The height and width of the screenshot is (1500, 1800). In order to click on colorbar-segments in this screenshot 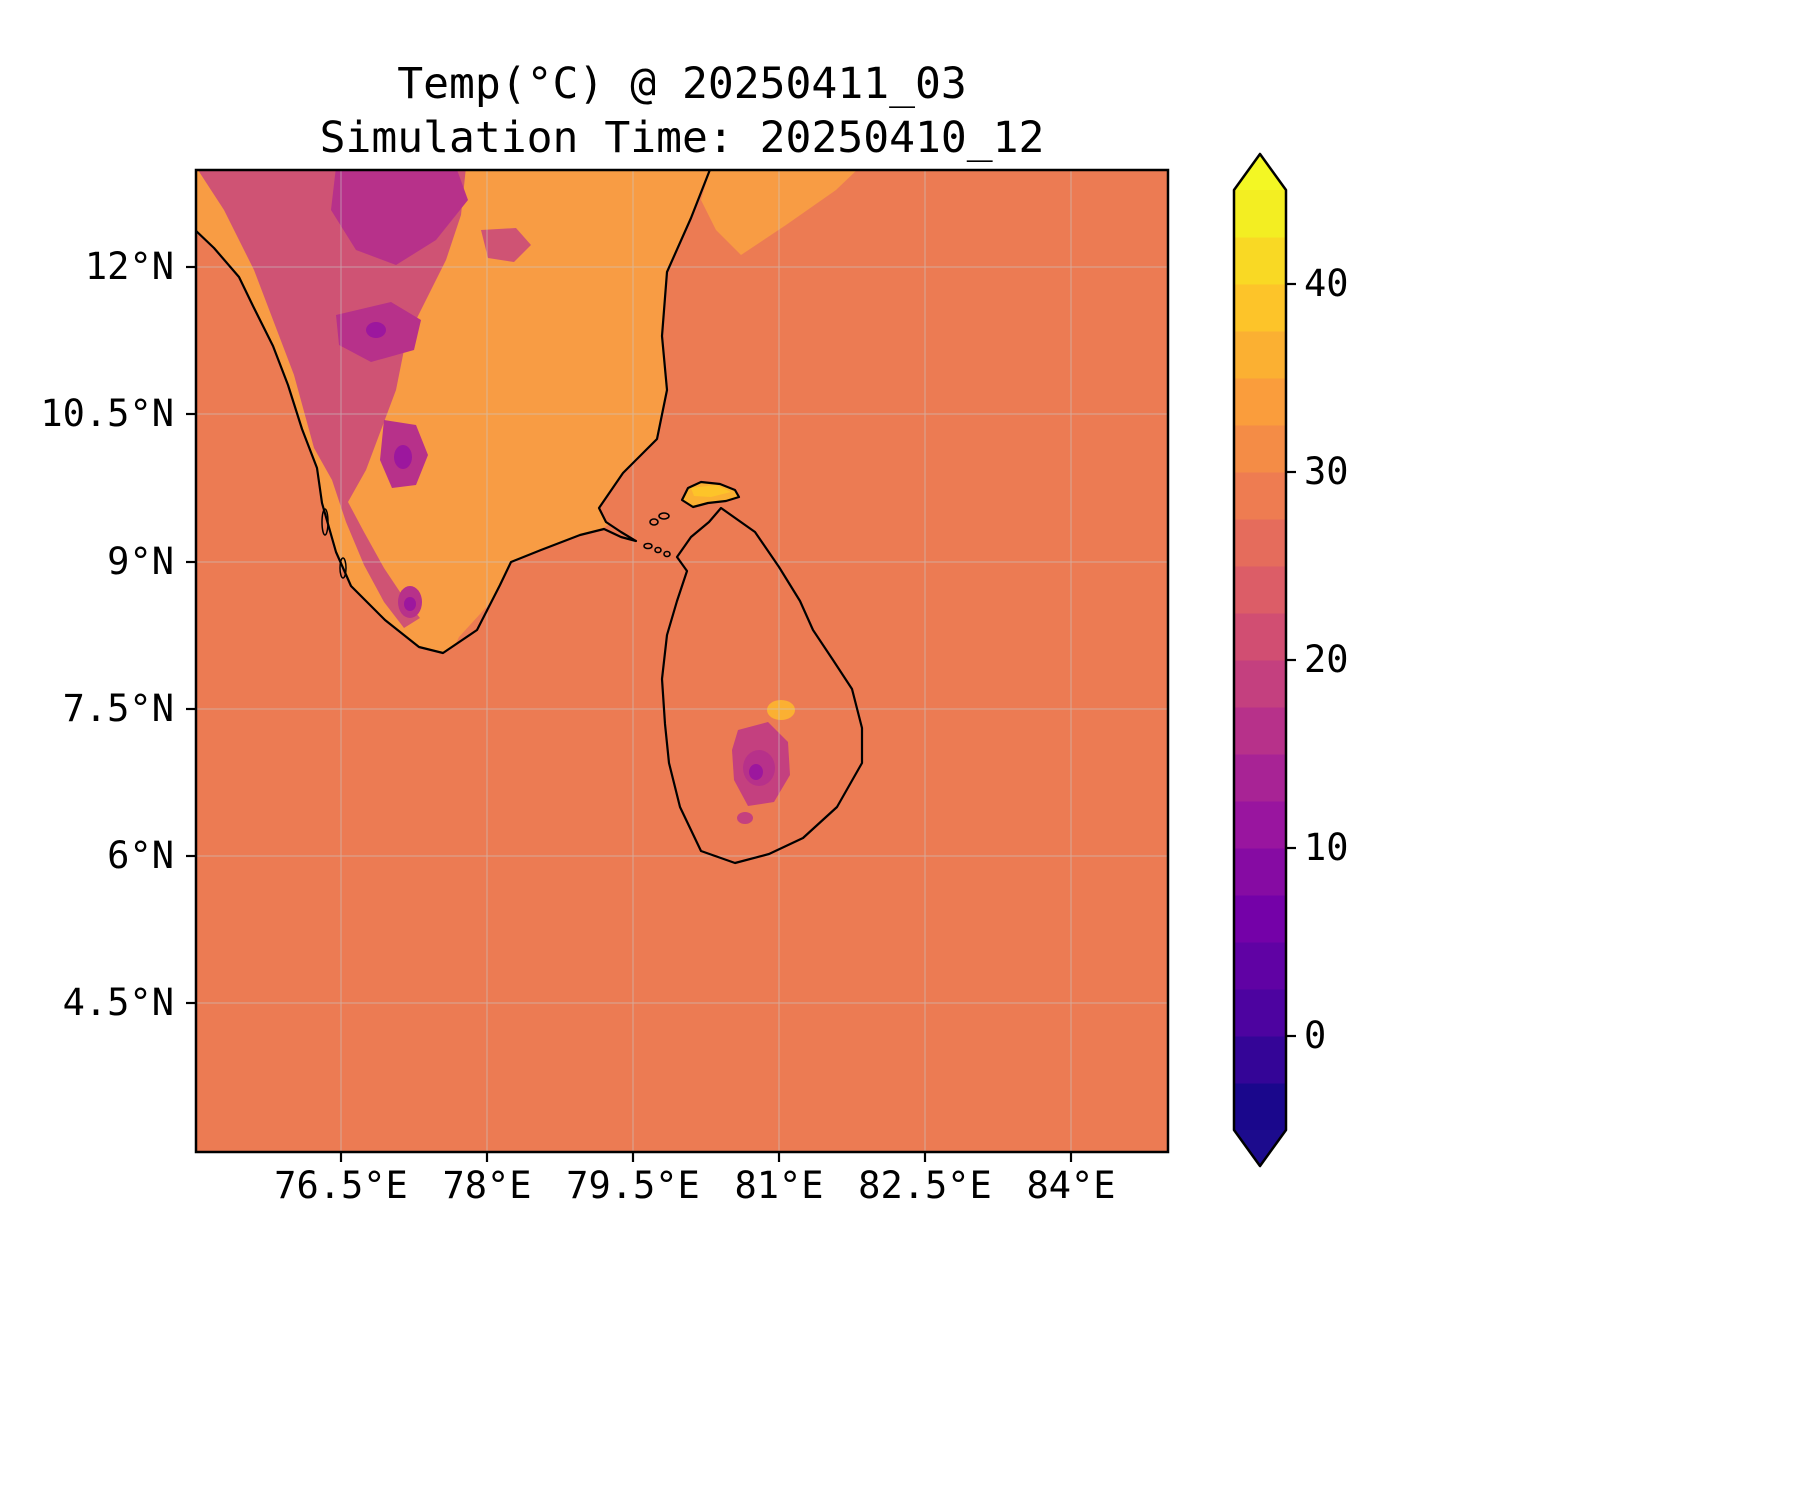, I will do `click(1260, 660)`.